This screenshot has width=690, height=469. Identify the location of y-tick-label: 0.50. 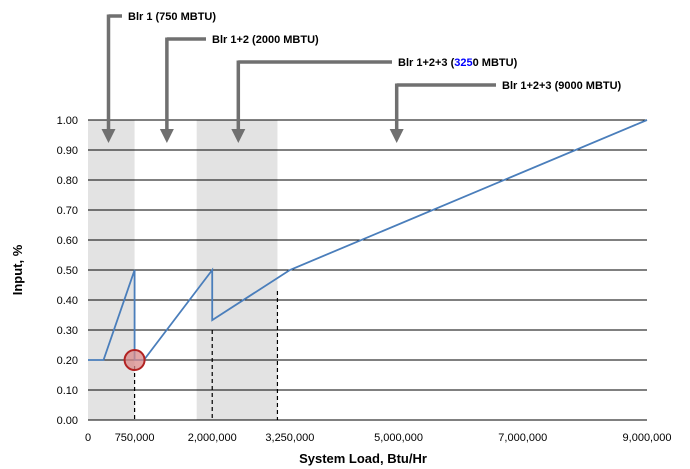
(67, 271).